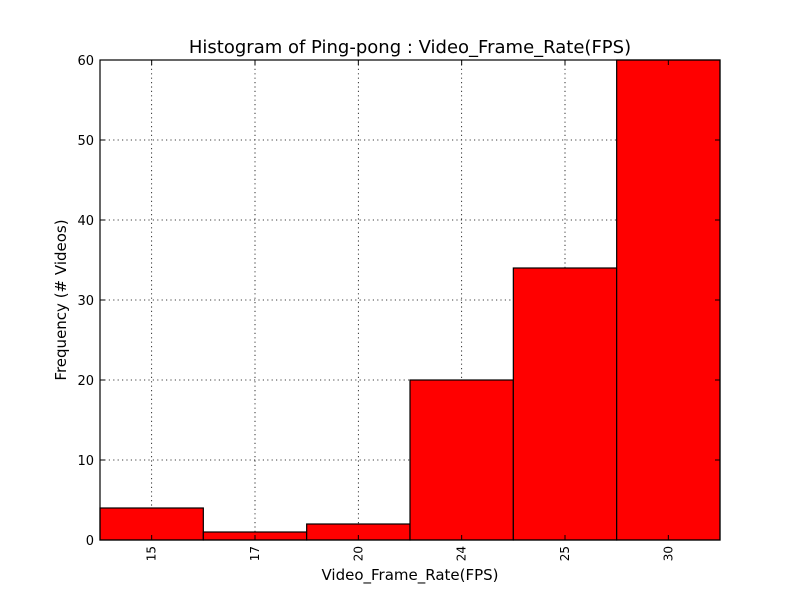 This screenshot has width=800, height=600. I want to click on x-tick-label: 15, so click(152, 553).